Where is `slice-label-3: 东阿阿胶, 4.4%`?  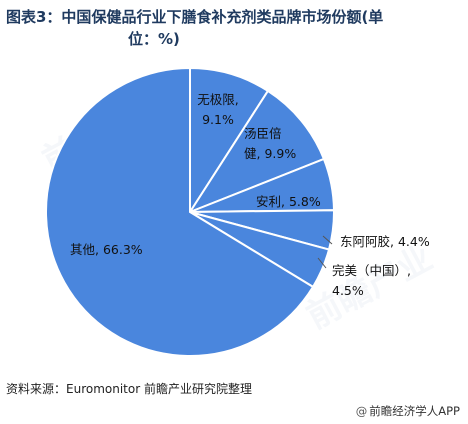
slice-label-3: 东阿阿胶, 4.4% is located at coordinates (385, 241).